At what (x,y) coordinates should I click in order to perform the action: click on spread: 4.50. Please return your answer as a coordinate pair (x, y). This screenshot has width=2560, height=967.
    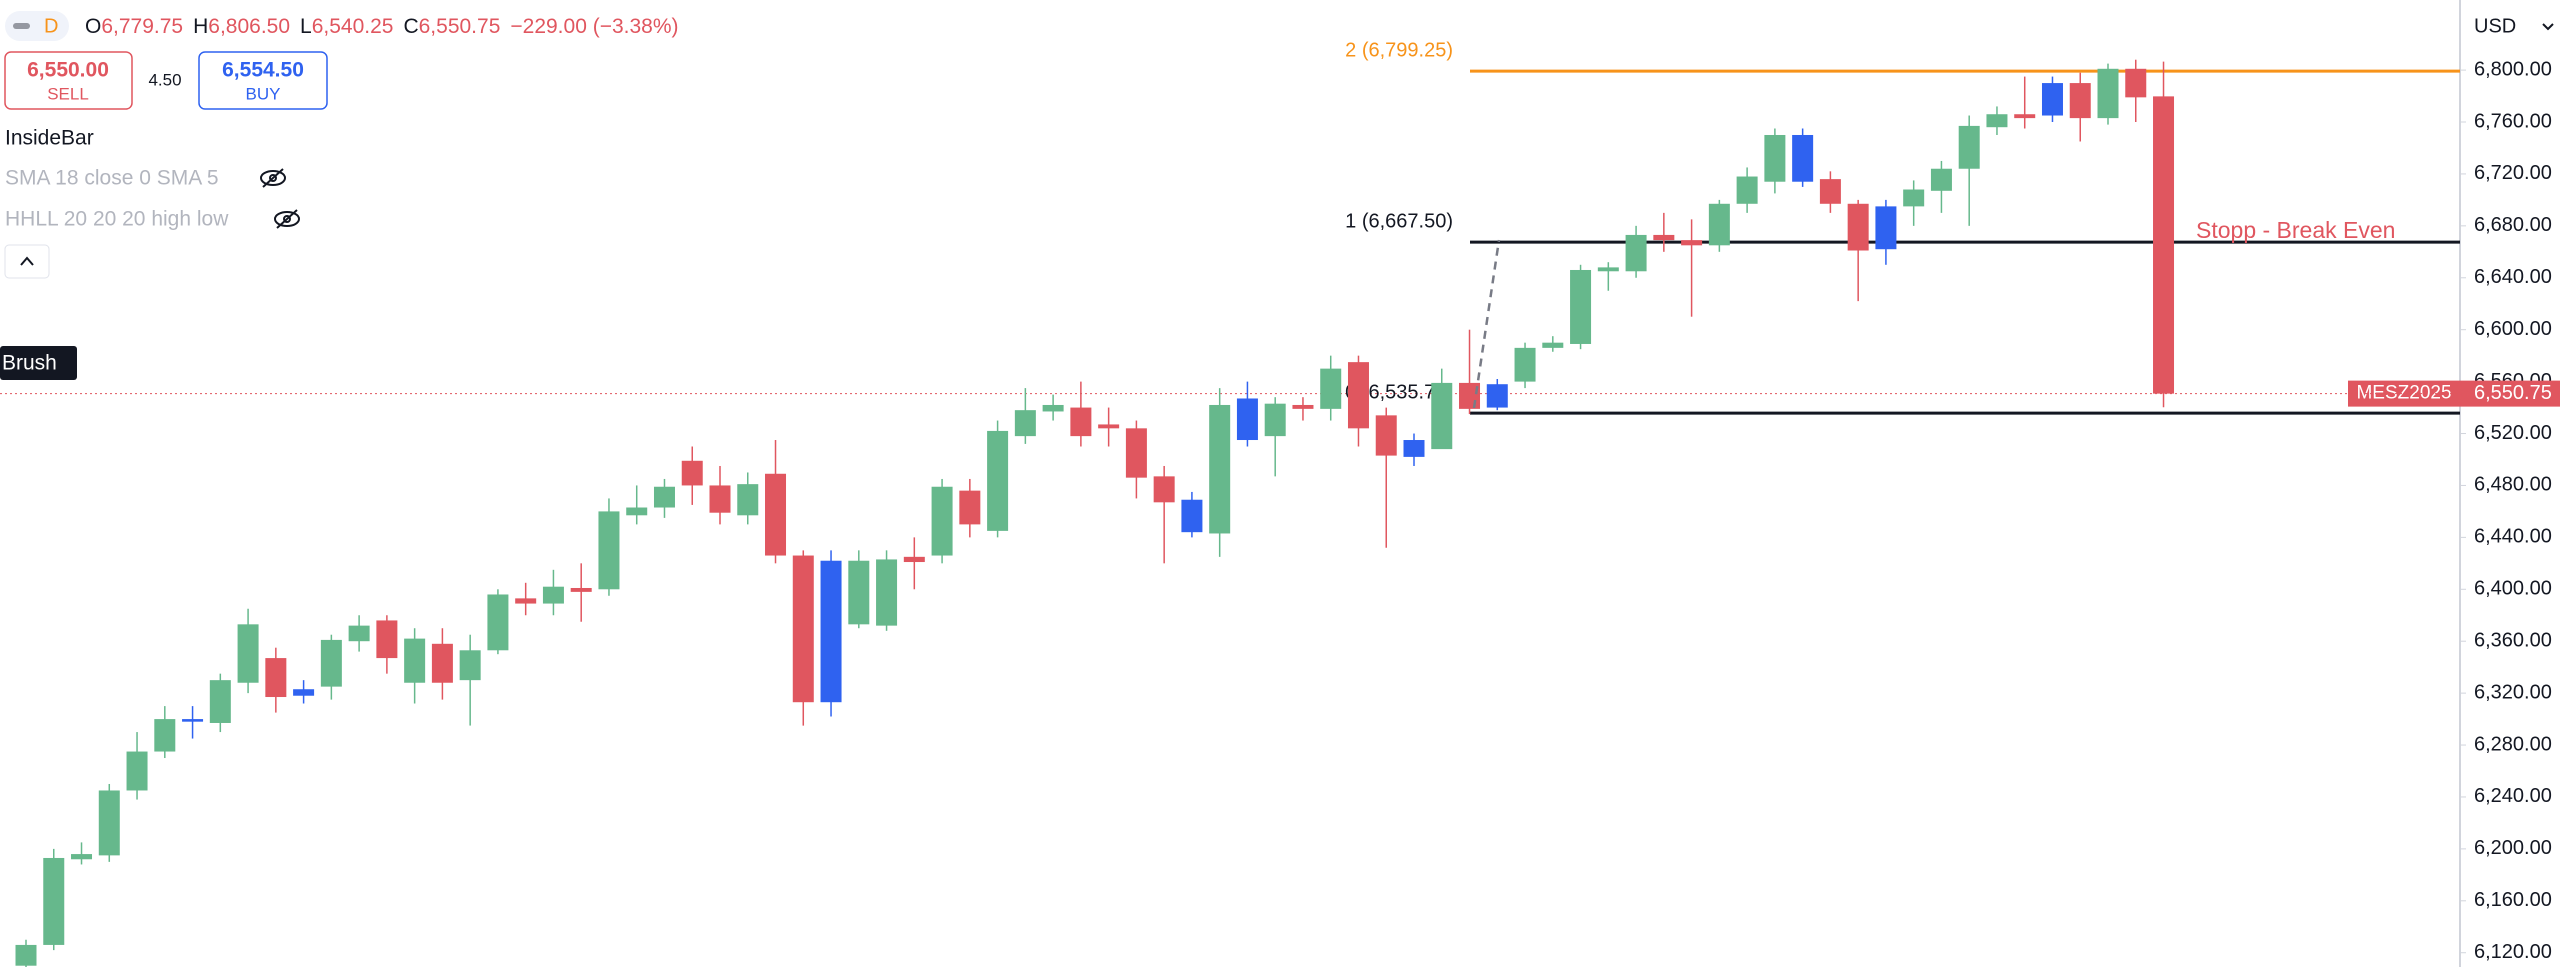
    Looking at the image, I should click on (164, 79).